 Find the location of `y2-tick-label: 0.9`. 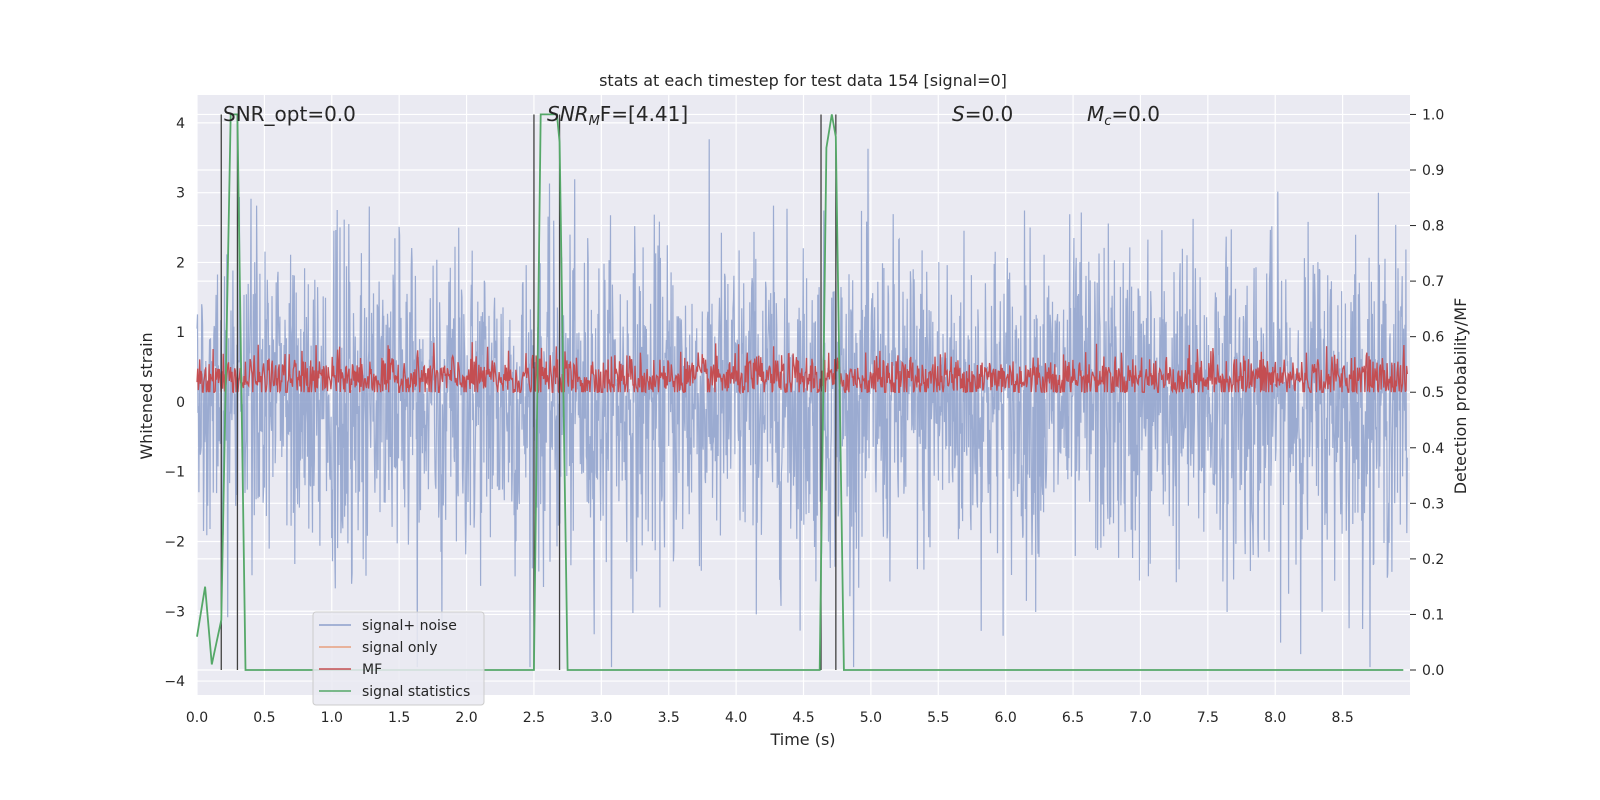

y2-tick-label: 0.9 is located at coordinates (1433, 171).